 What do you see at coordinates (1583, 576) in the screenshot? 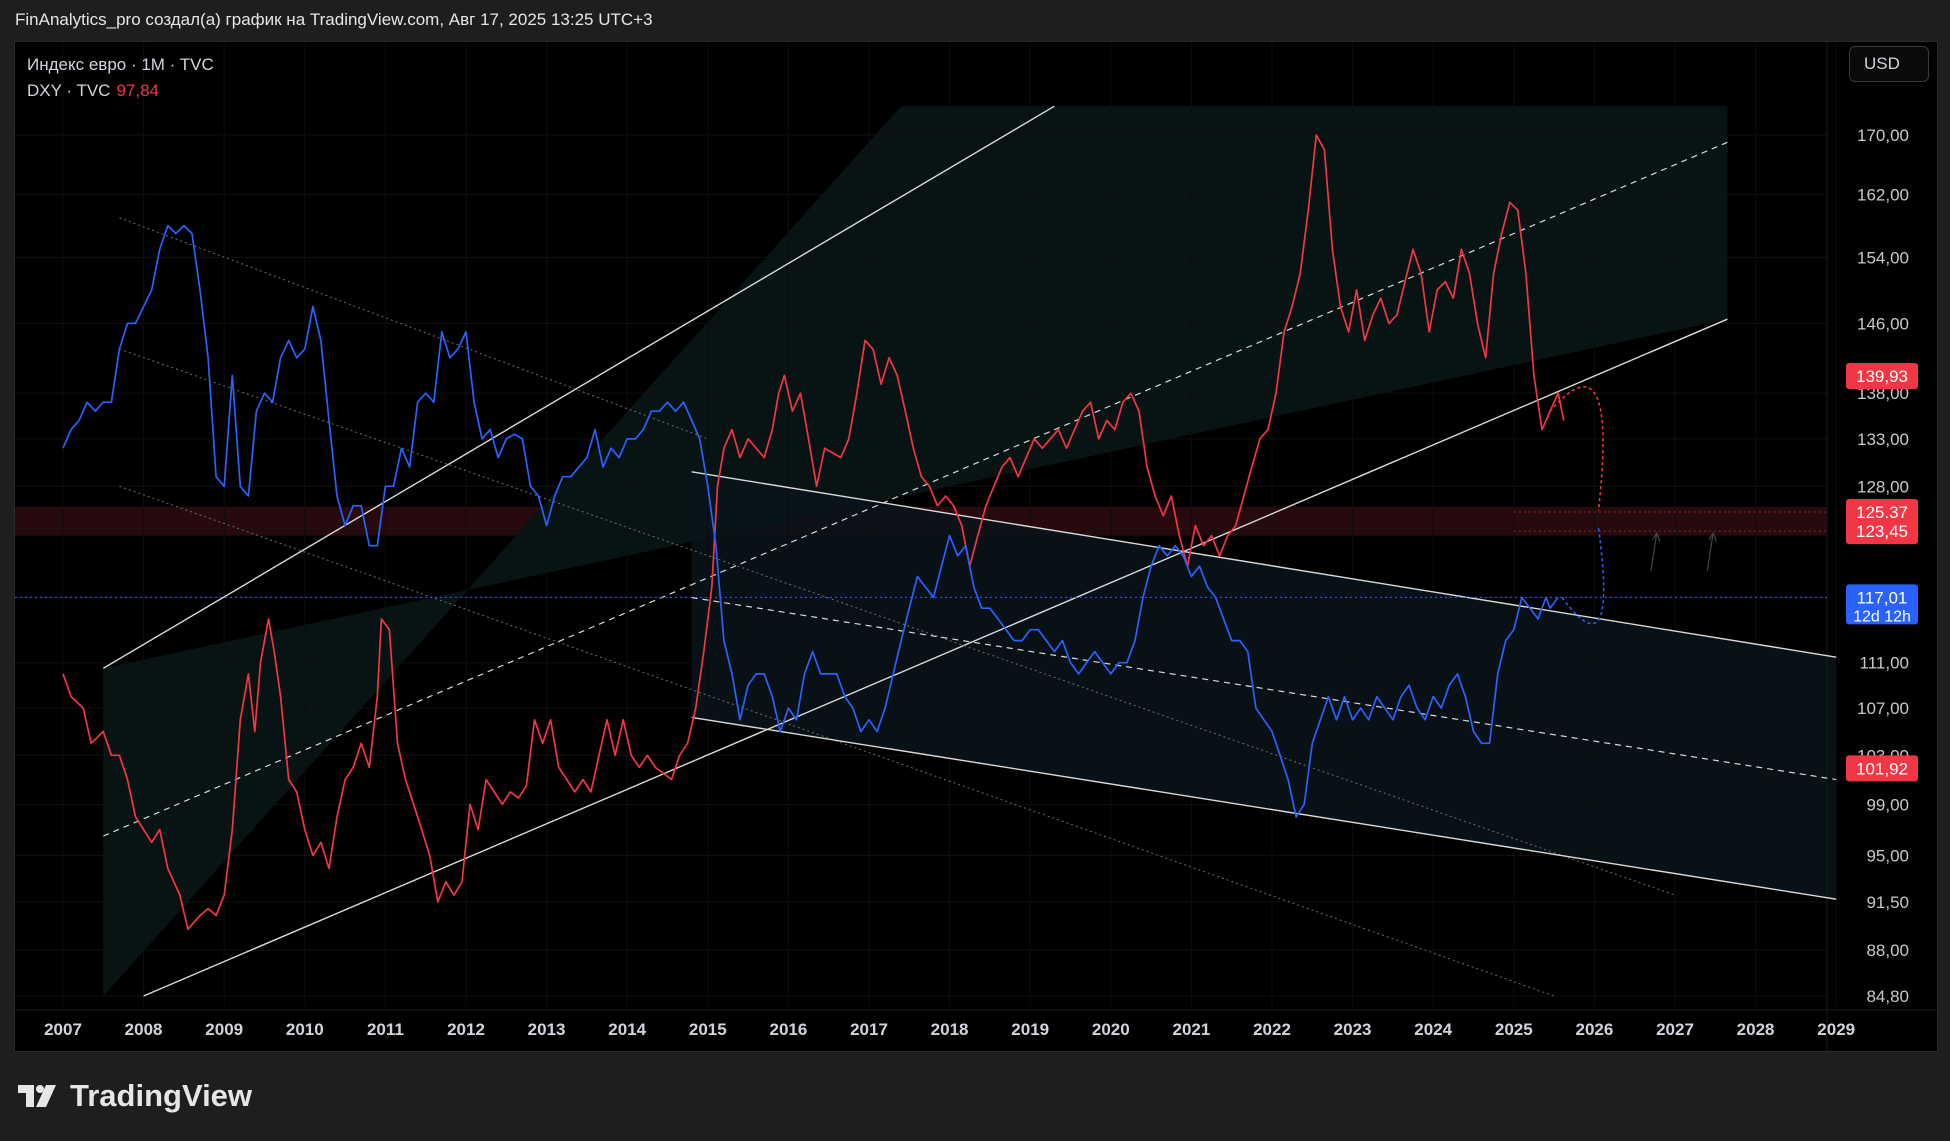
I see `dxy-projection-arc` at bounding box center [1583, 576].